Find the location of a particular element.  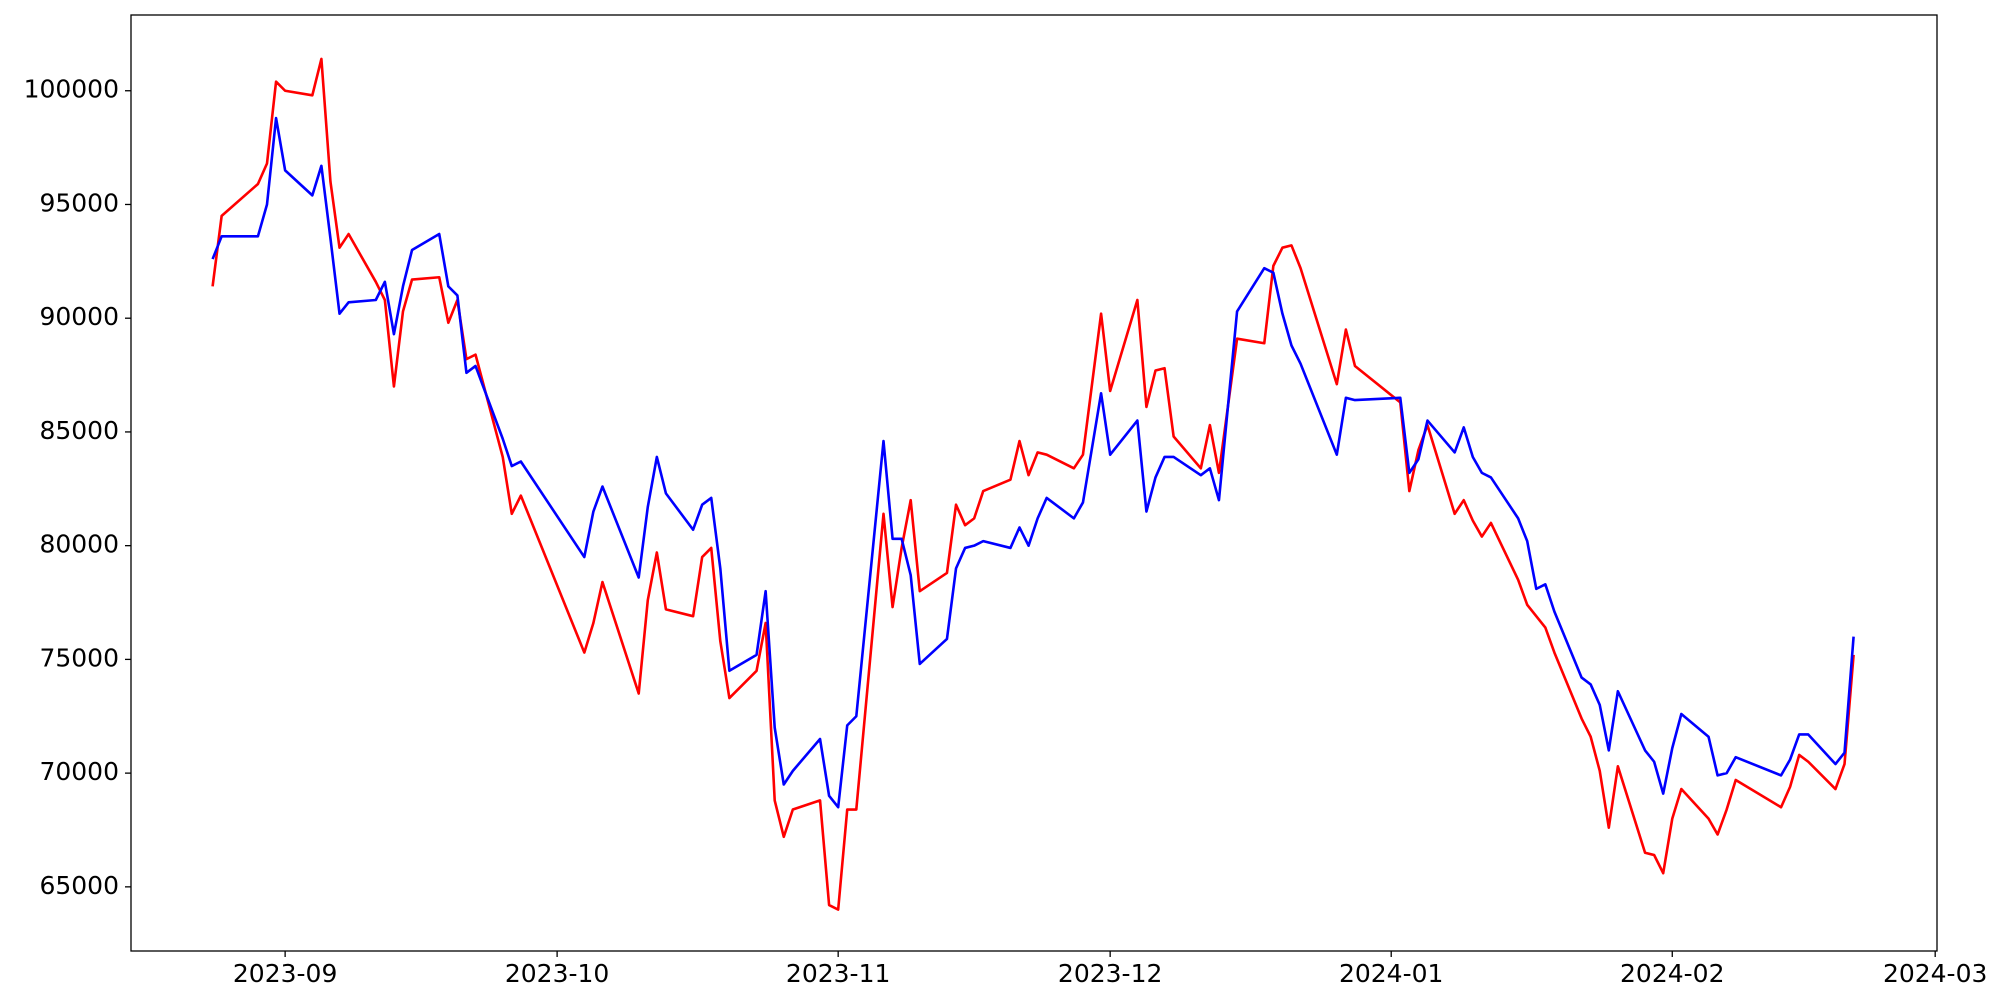

x-tick-label: 2023-11 is located at coordinates (838, 973).